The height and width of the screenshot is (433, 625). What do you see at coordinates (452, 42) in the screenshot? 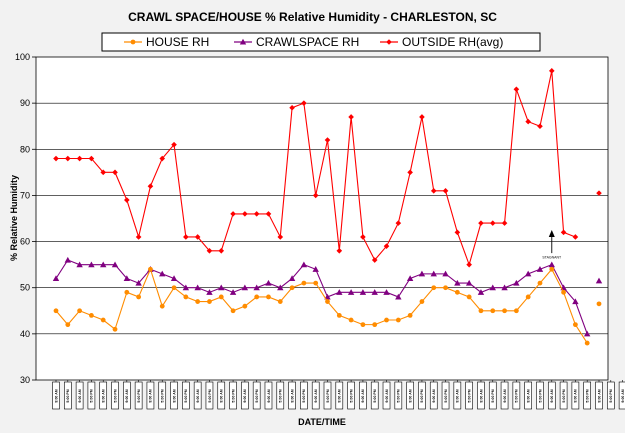
I see `legend-label: OUTSIDE RH(avg)` at bounding box center [452, 42].